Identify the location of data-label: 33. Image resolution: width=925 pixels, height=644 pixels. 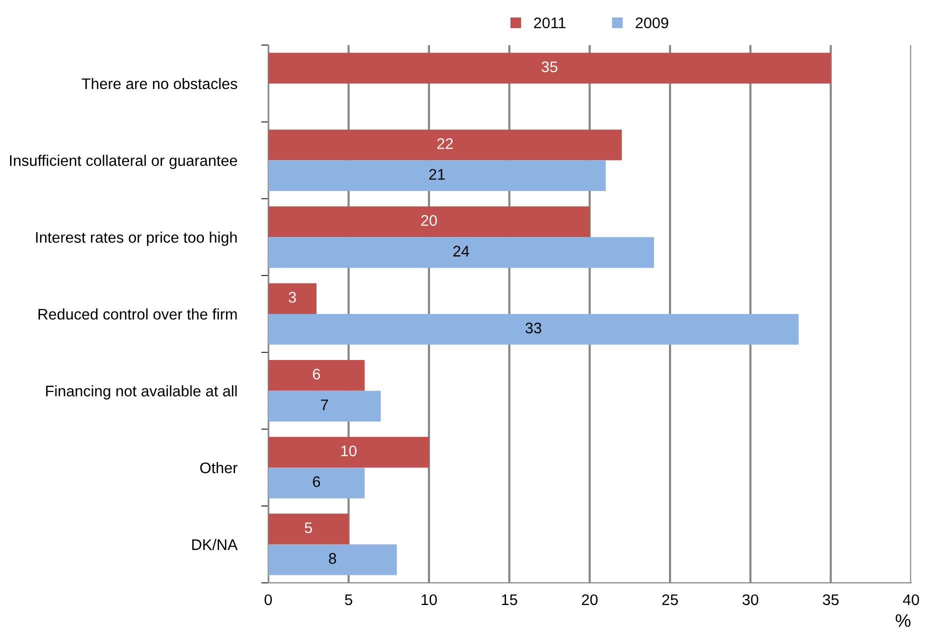
(534, 328).